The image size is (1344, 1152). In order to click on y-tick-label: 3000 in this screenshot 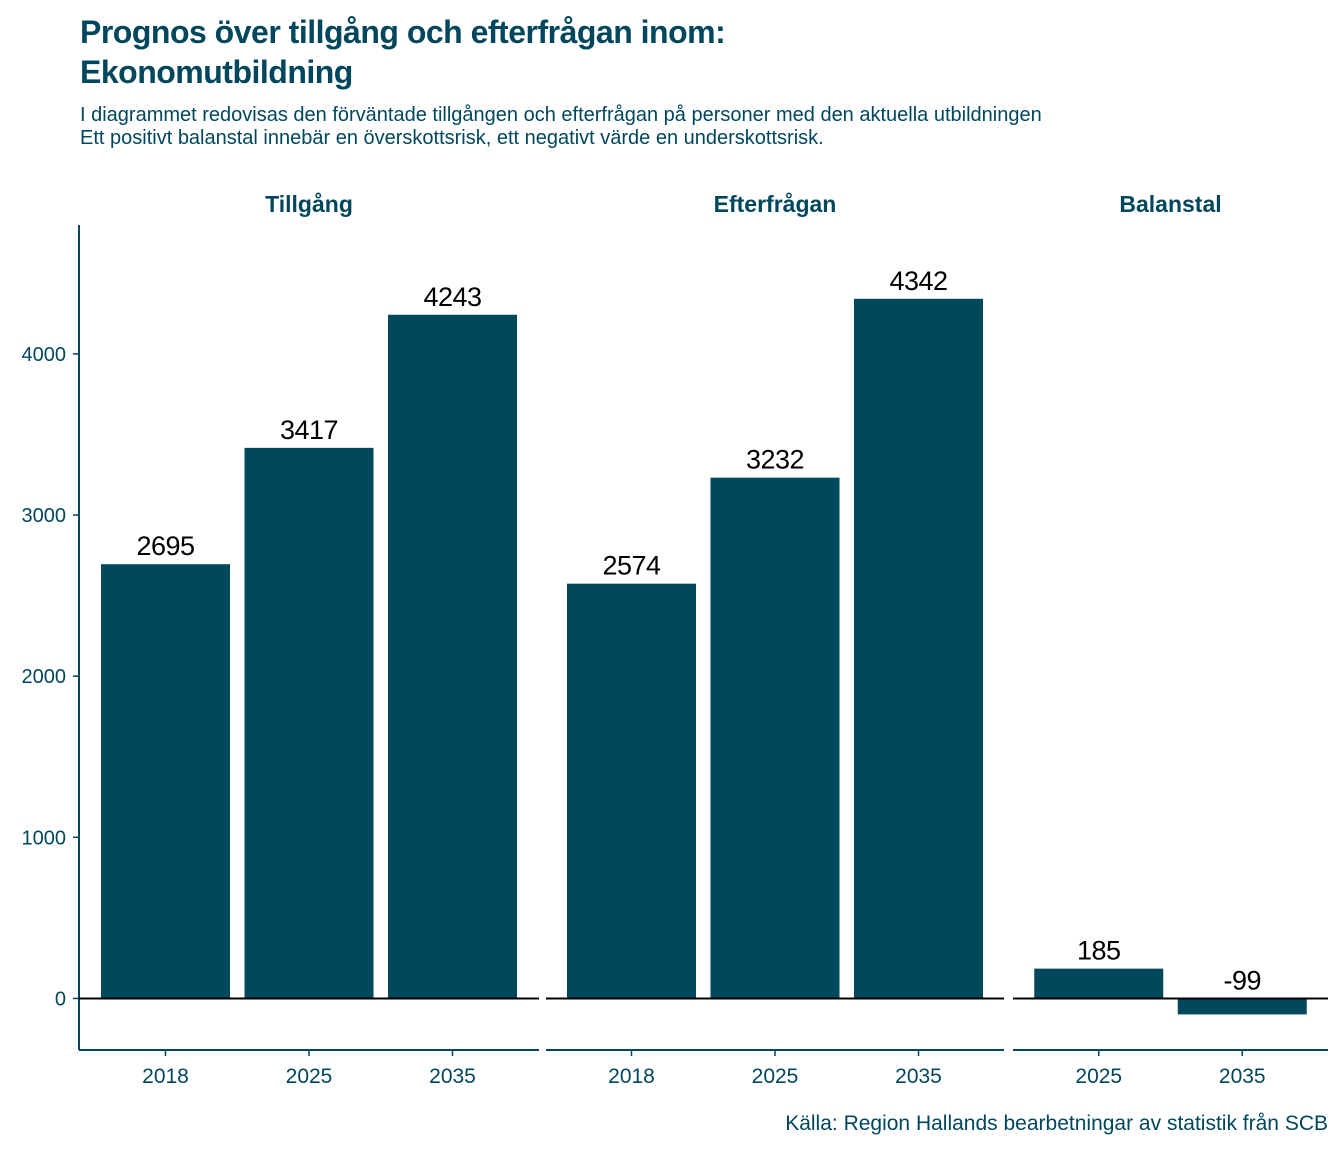, I will do `click(44, 516)`.